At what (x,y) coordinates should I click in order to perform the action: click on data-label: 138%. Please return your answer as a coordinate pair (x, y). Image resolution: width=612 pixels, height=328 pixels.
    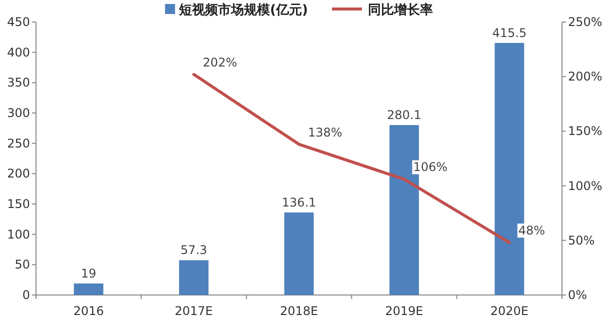
    Looking at the image, I should click on (325, 132).